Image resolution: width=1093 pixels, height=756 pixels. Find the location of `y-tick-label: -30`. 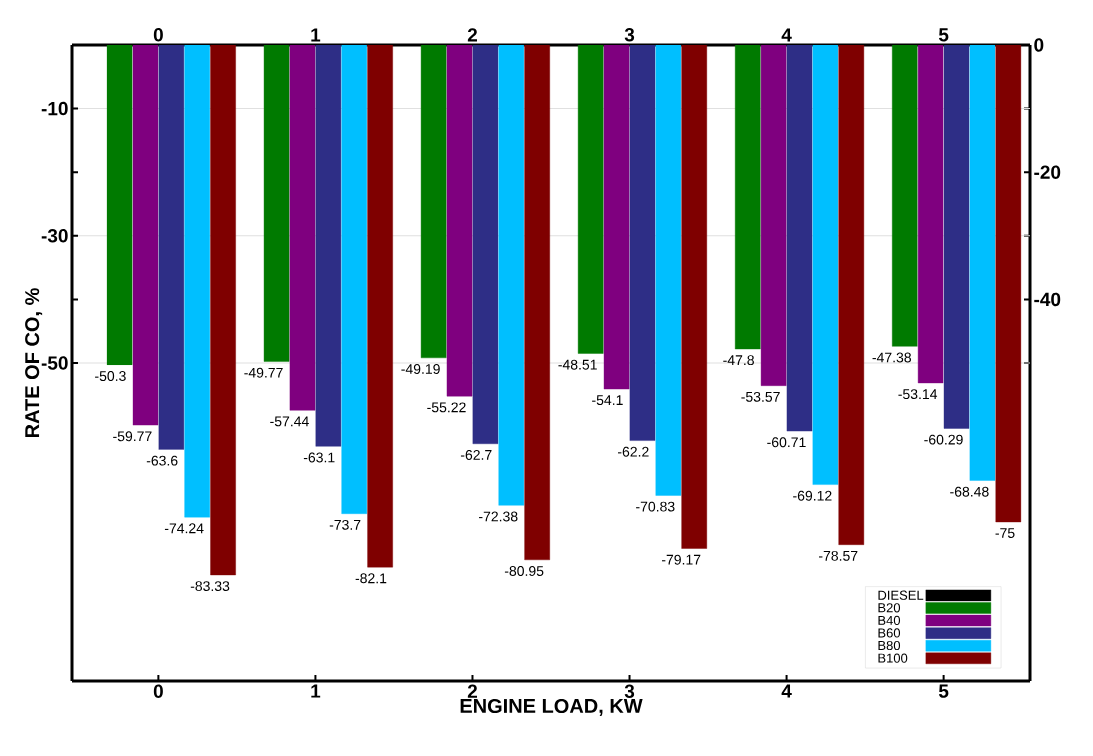

y-tick-label: -30 is located at coordinates (54, 236).